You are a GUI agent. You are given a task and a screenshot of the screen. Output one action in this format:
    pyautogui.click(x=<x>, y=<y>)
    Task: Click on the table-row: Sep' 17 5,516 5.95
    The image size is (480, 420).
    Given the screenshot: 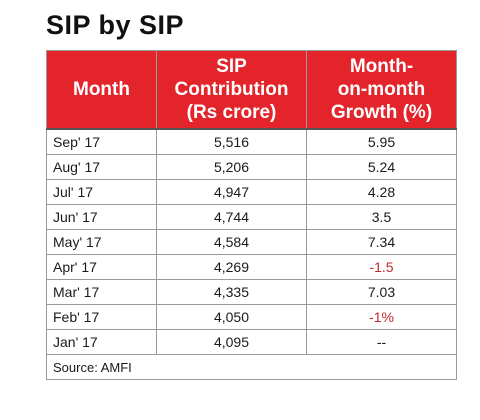 What is the action you would take?
    pyautogui.click(x=251, y=141)
    